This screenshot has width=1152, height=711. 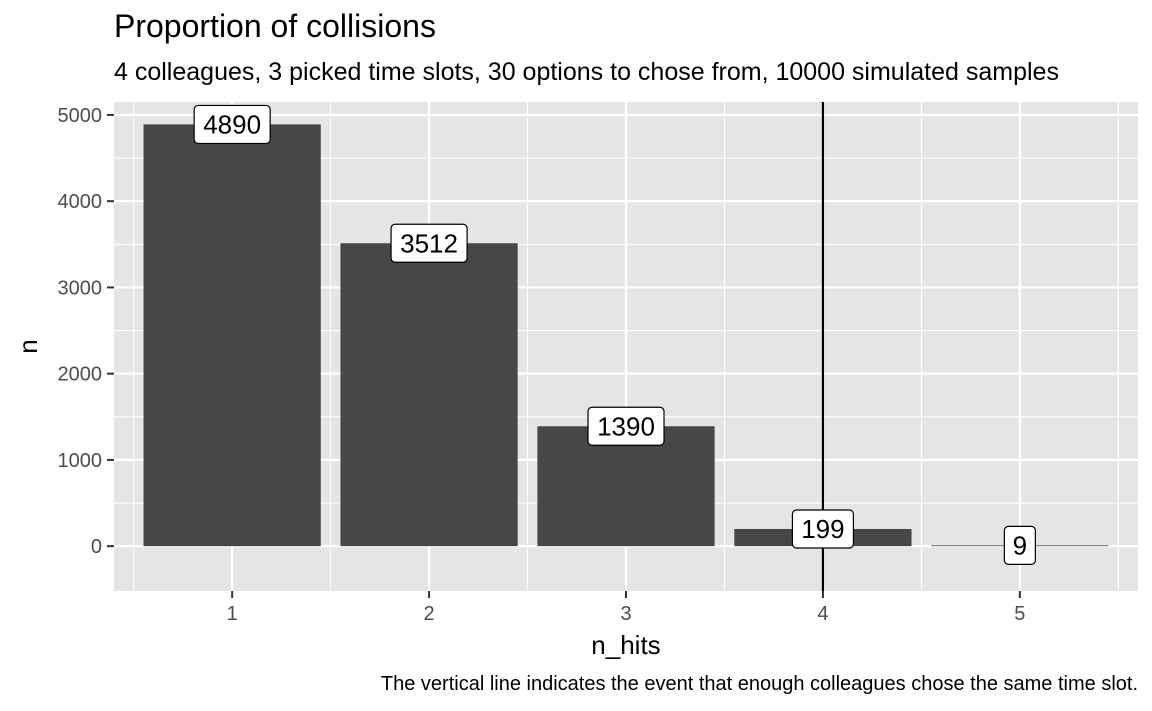 I want to click on x-tick-label: 2, so click(x=429, y=614).